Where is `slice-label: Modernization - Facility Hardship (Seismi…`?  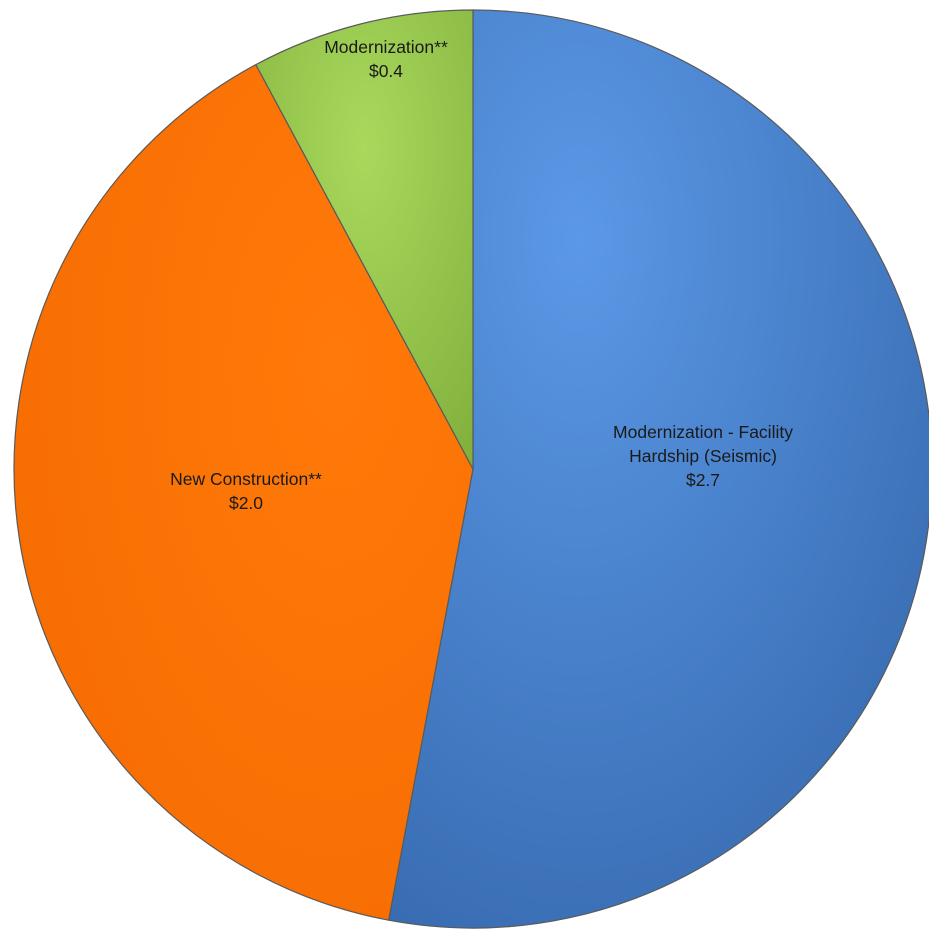
slice-label: Modernization - Facility Hardship (Seismi… is located at coordinates (703, 456).